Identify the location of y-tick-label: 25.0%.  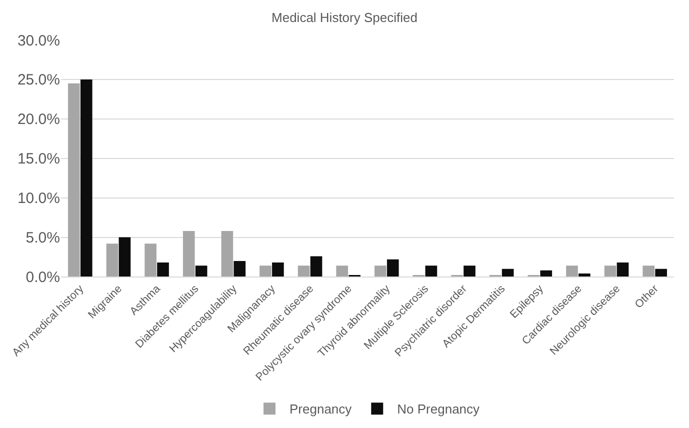
(38, 80).